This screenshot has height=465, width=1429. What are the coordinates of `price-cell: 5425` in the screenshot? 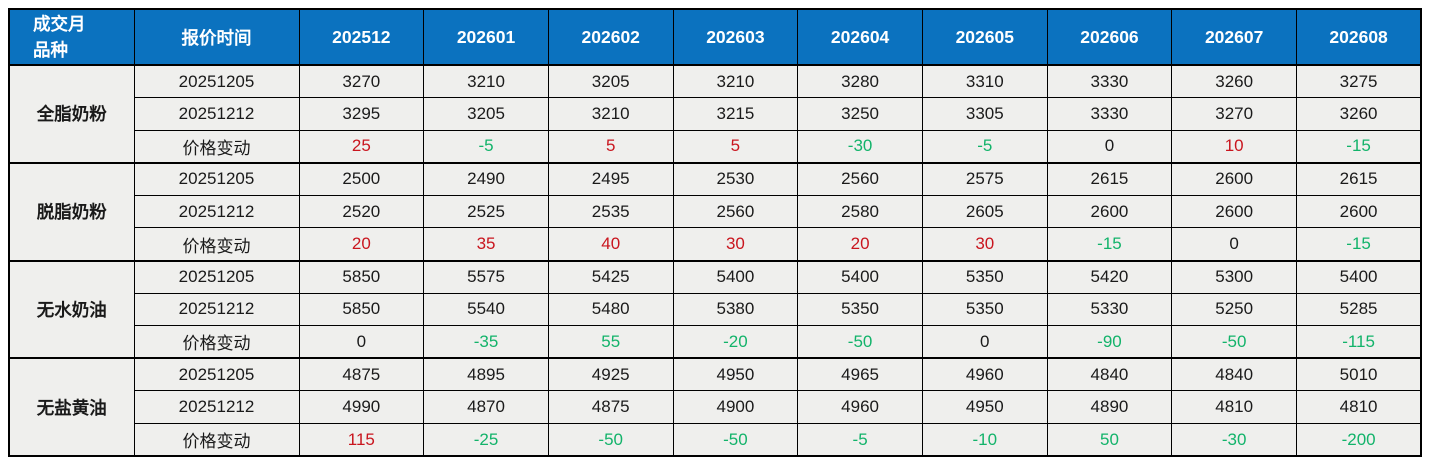 It's located at (610, 276).